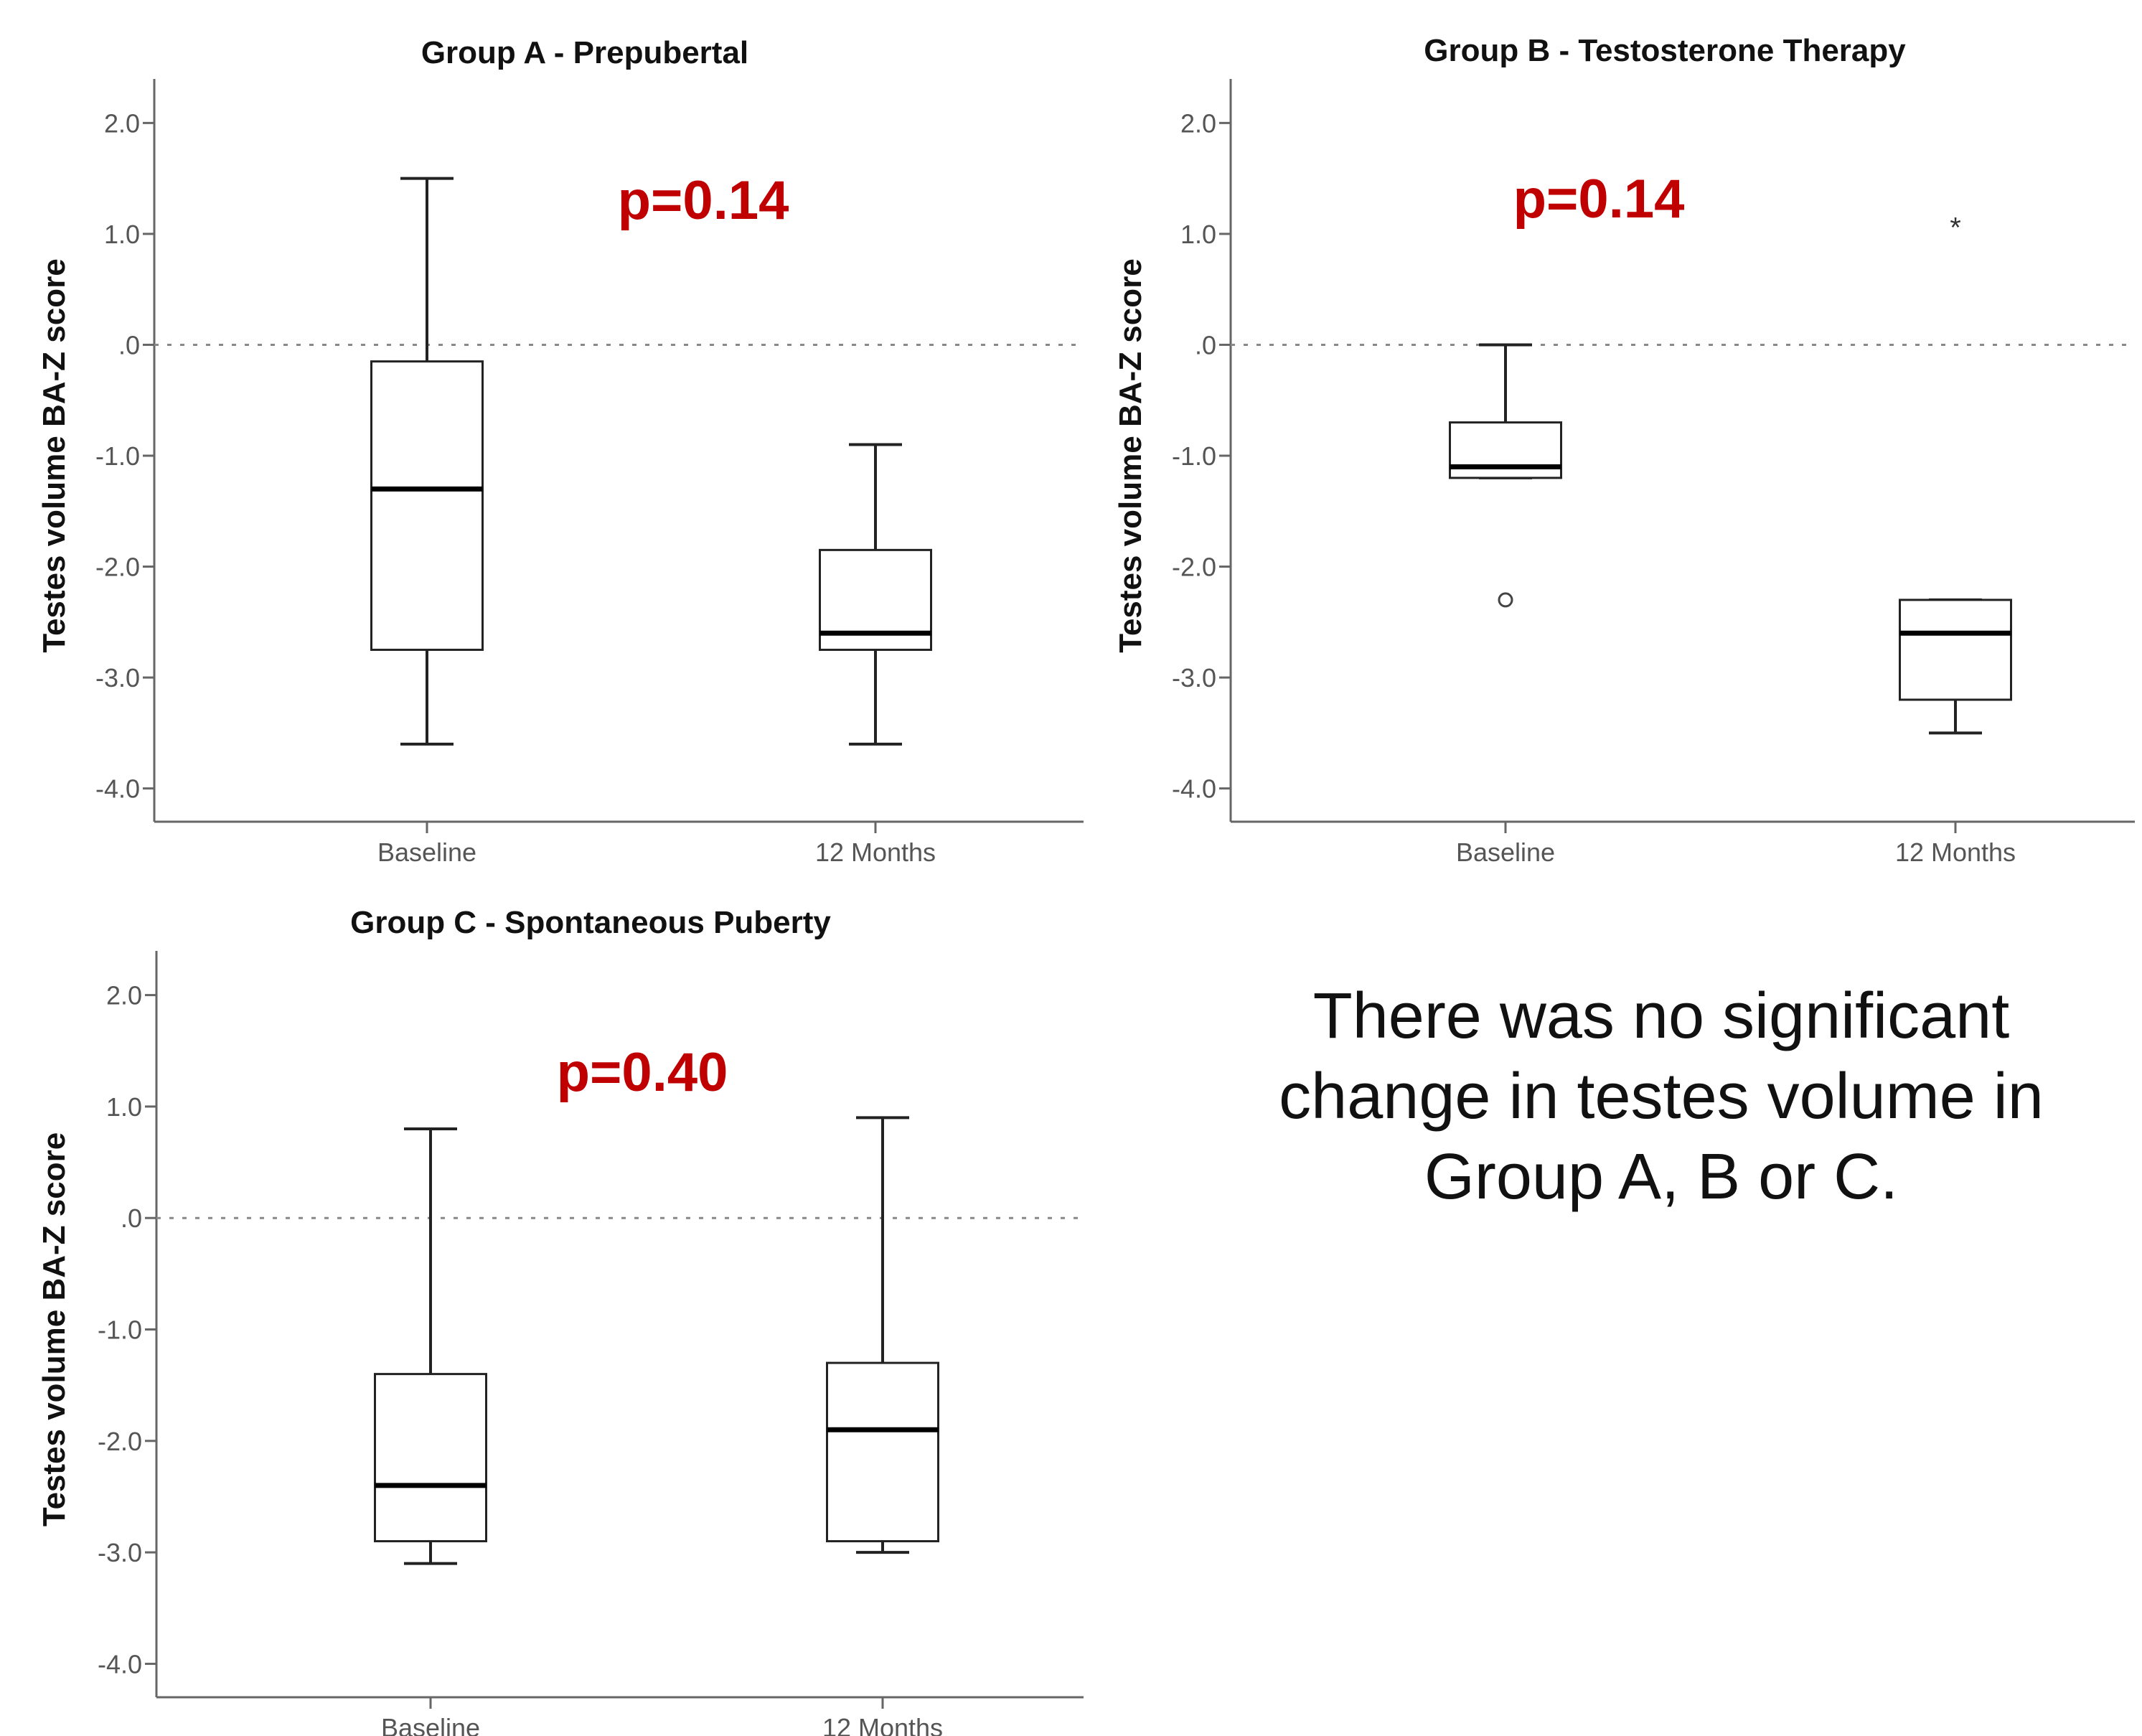  What do you see at coordinates (584, 52) in the screenshot?
I see `chart-title: Group A - Prepubertal` at bounding box center [584, 52].